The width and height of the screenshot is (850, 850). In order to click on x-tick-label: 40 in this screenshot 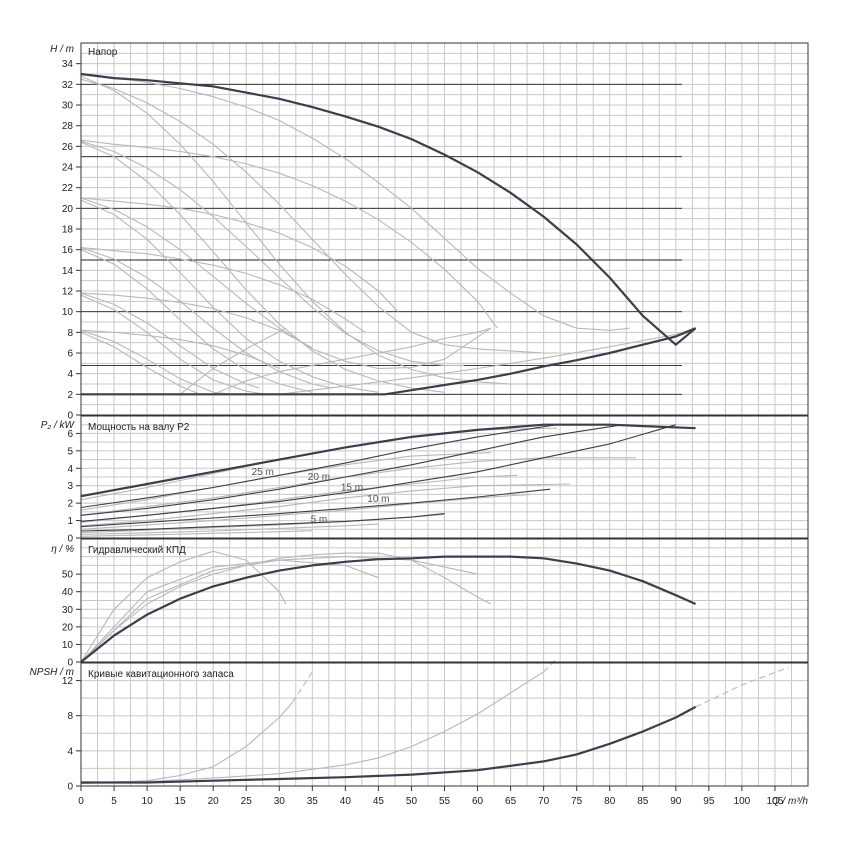, I will do `click(346, 801)`.